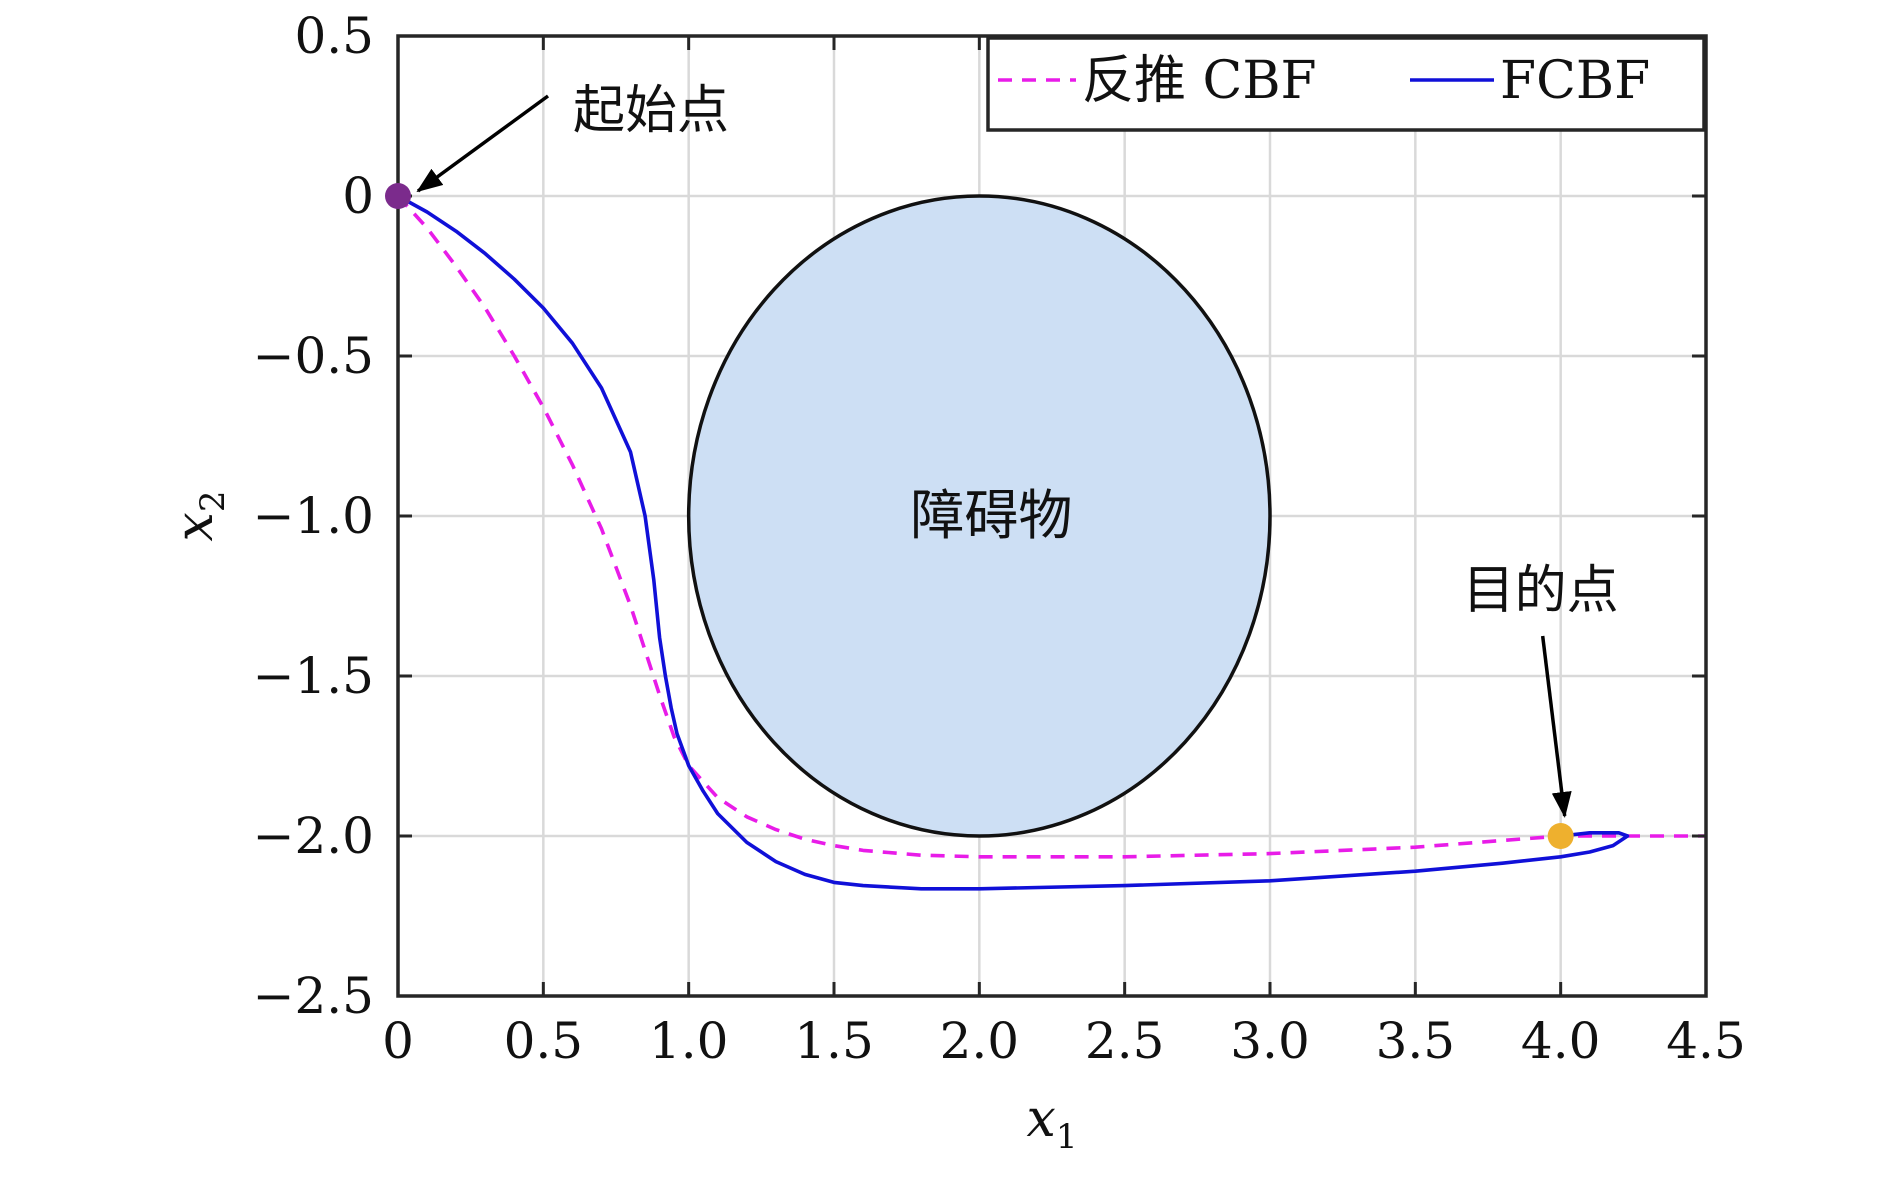 The height and width of the screenshot is (1184, 1890). I want to click on x-tick-label-7: 3.5, so click(1416, 1041).